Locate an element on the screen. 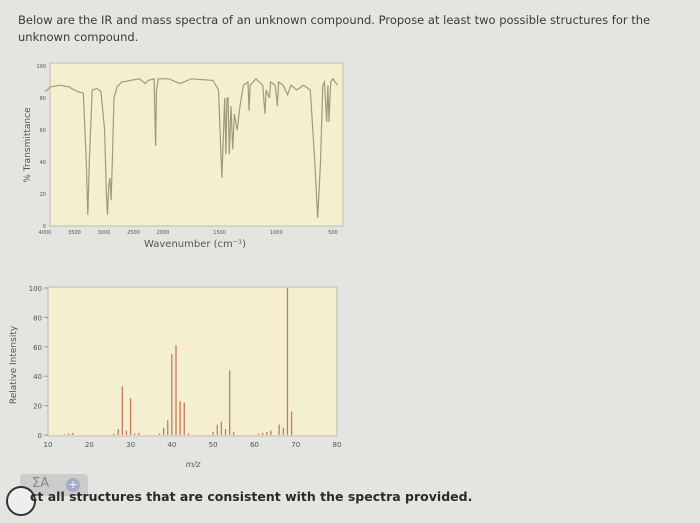  ir-y-tick-label: 80 is located at coordinates (43, 99).